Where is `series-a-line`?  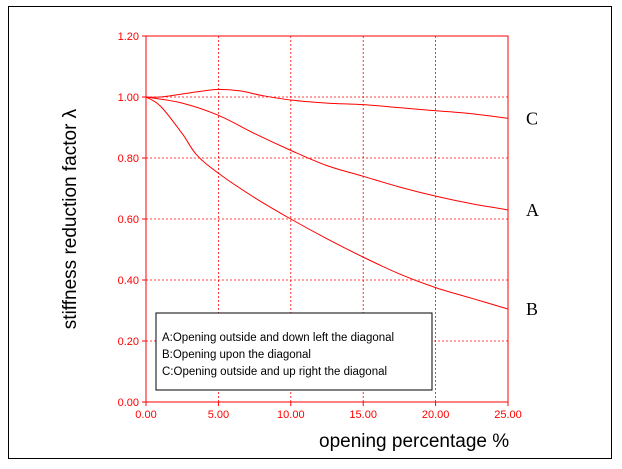 series-a-line is located at coordinates (327, 153).